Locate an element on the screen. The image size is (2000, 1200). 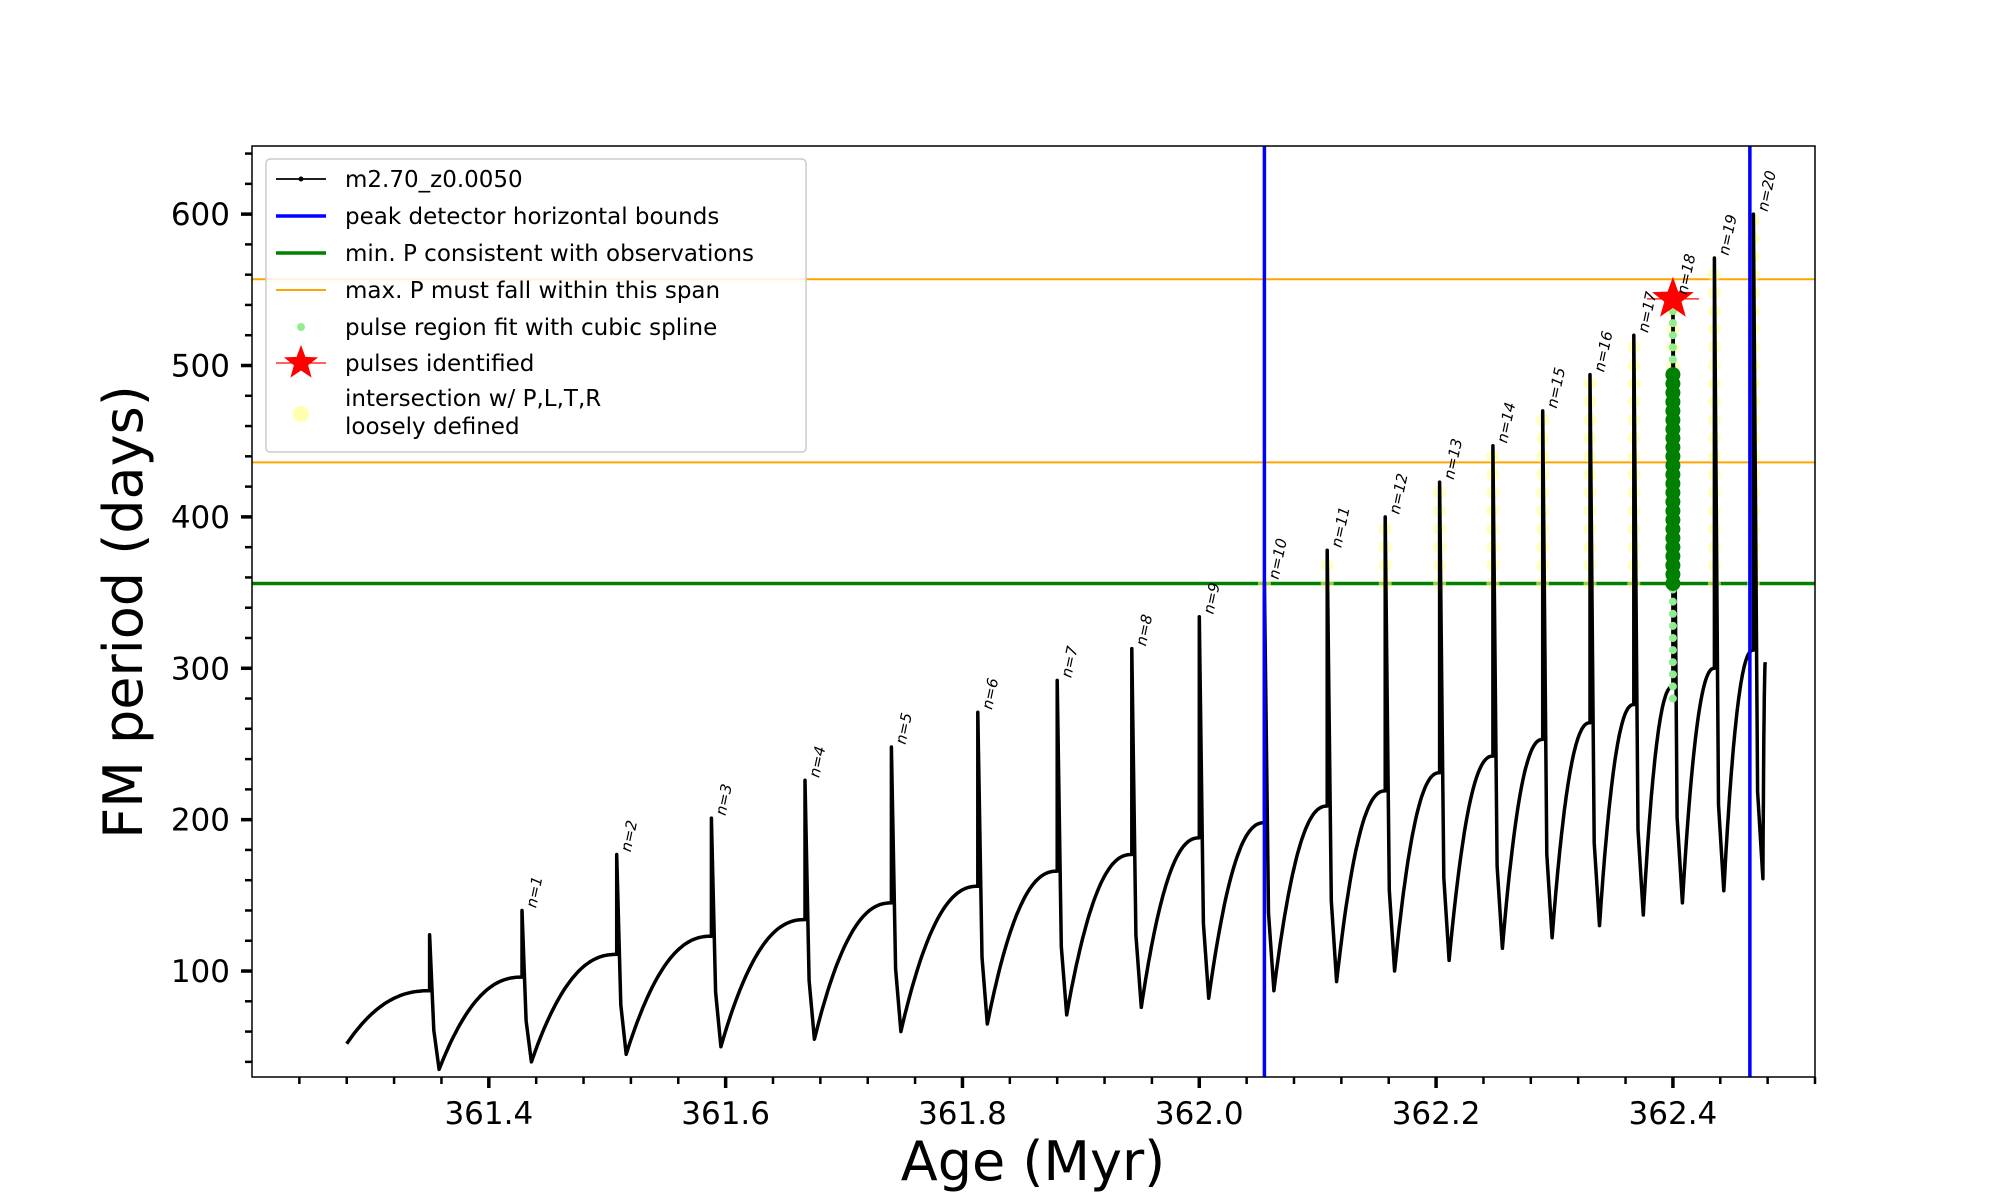
x-tick-label: 361.6 is located at coordinates (725, 1114).